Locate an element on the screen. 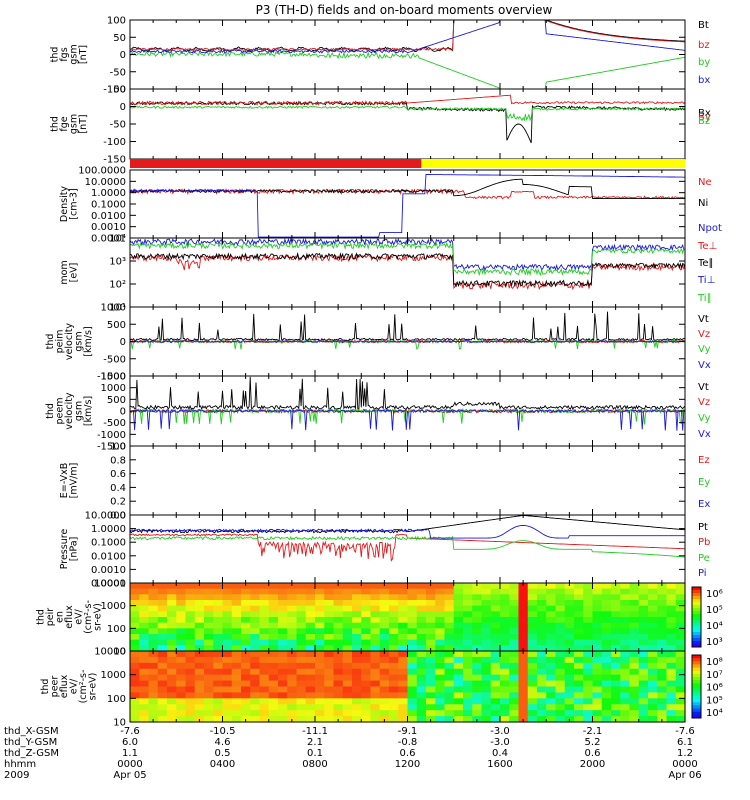 The width and height of the screenshot is (750, 800). legend-By: By is located at coordinates (704, 117).